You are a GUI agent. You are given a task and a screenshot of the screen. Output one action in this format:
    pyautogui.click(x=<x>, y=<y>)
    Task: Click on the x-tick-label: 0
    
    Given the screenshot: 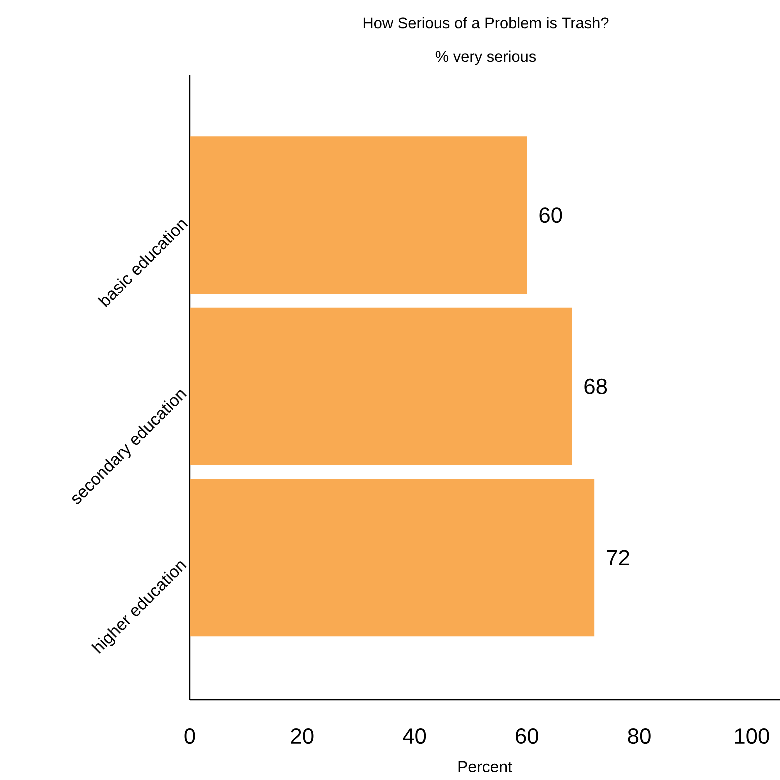 What is the action you would take?
    pyautogui.click(x=190, y=736)
    